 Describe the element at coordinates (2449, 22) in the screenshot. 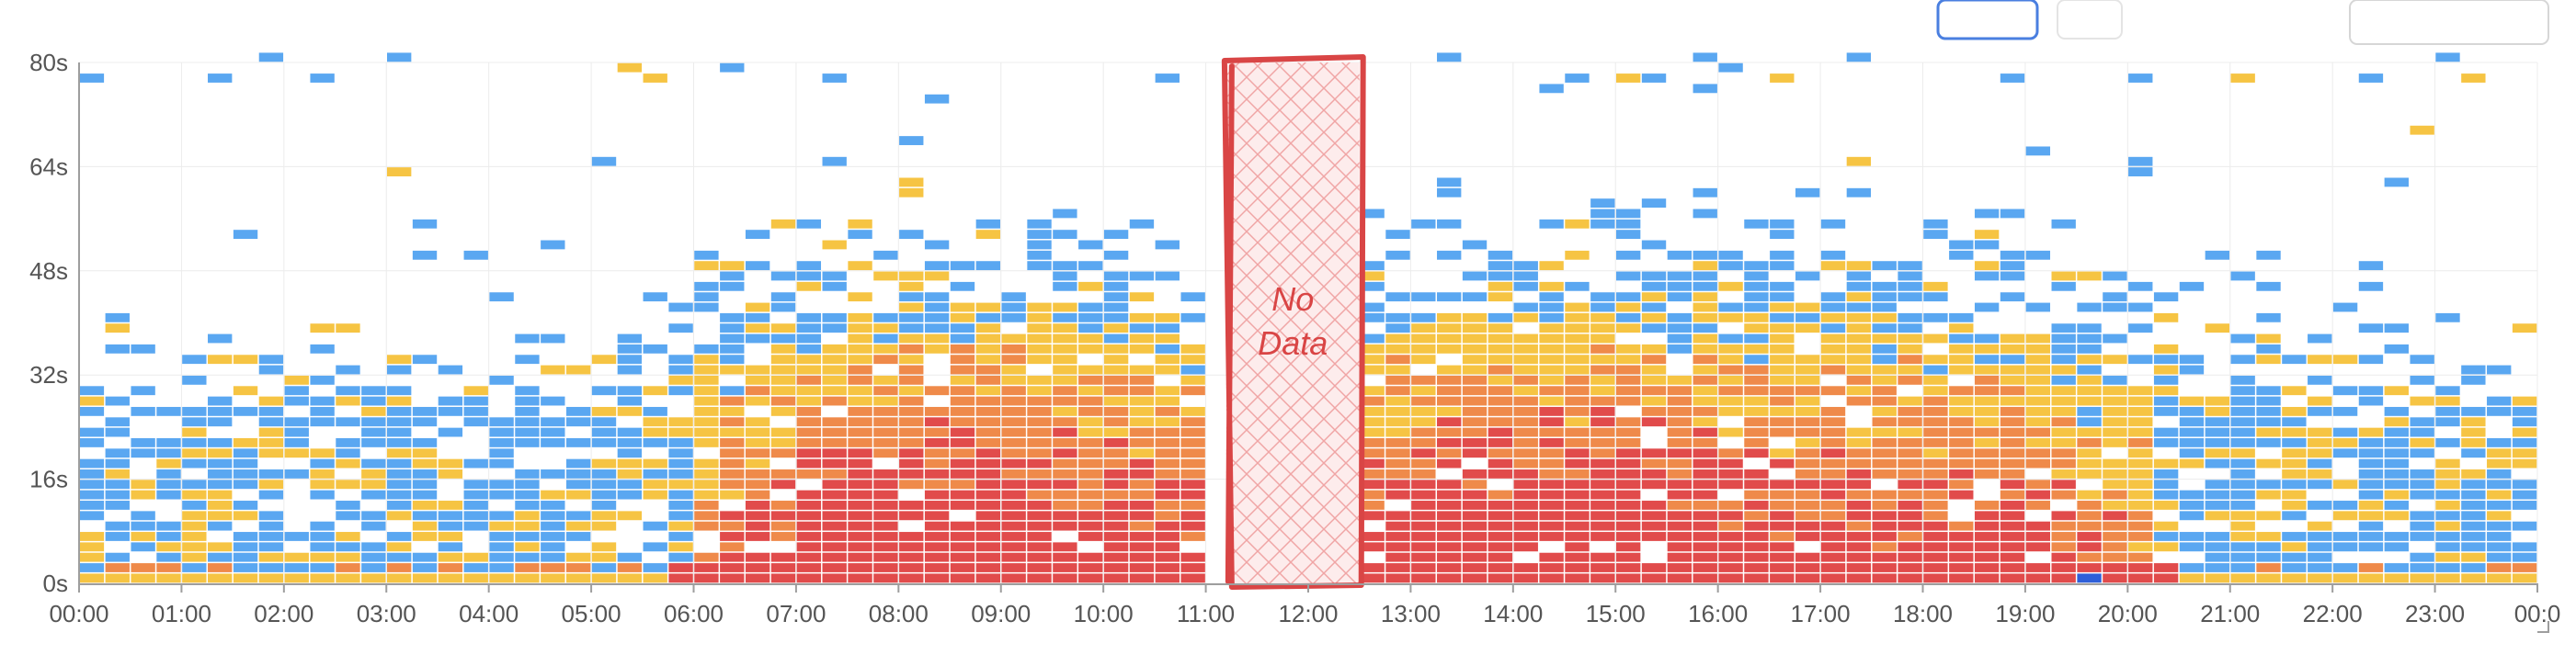

I see `toolbar-dropdown` at that location.